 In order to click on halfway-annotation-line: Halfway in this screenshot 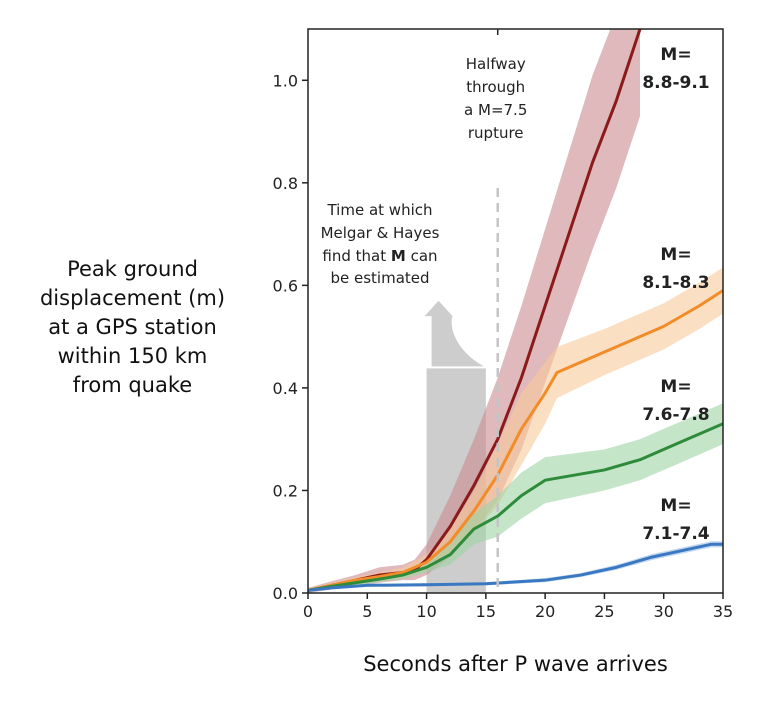, I will do `click(496, 64)`.